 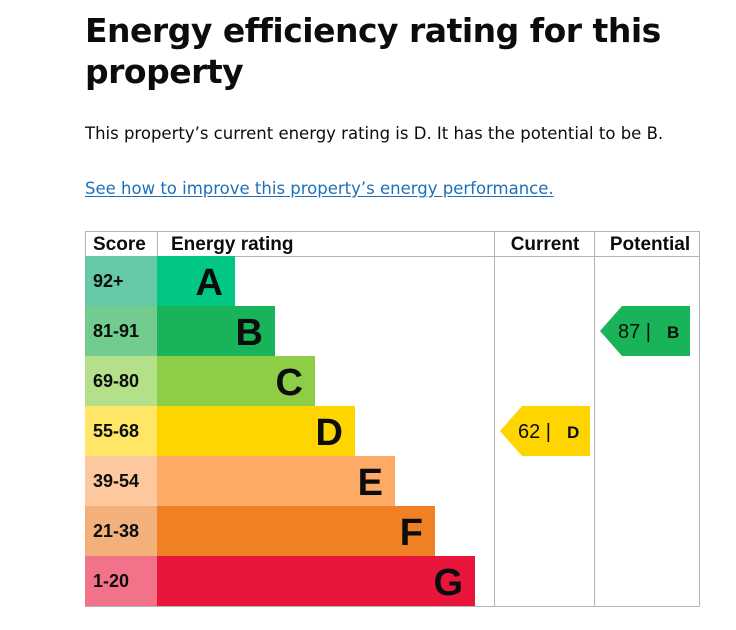 I want to click on column-header: Score, so click(x=119, y=244).